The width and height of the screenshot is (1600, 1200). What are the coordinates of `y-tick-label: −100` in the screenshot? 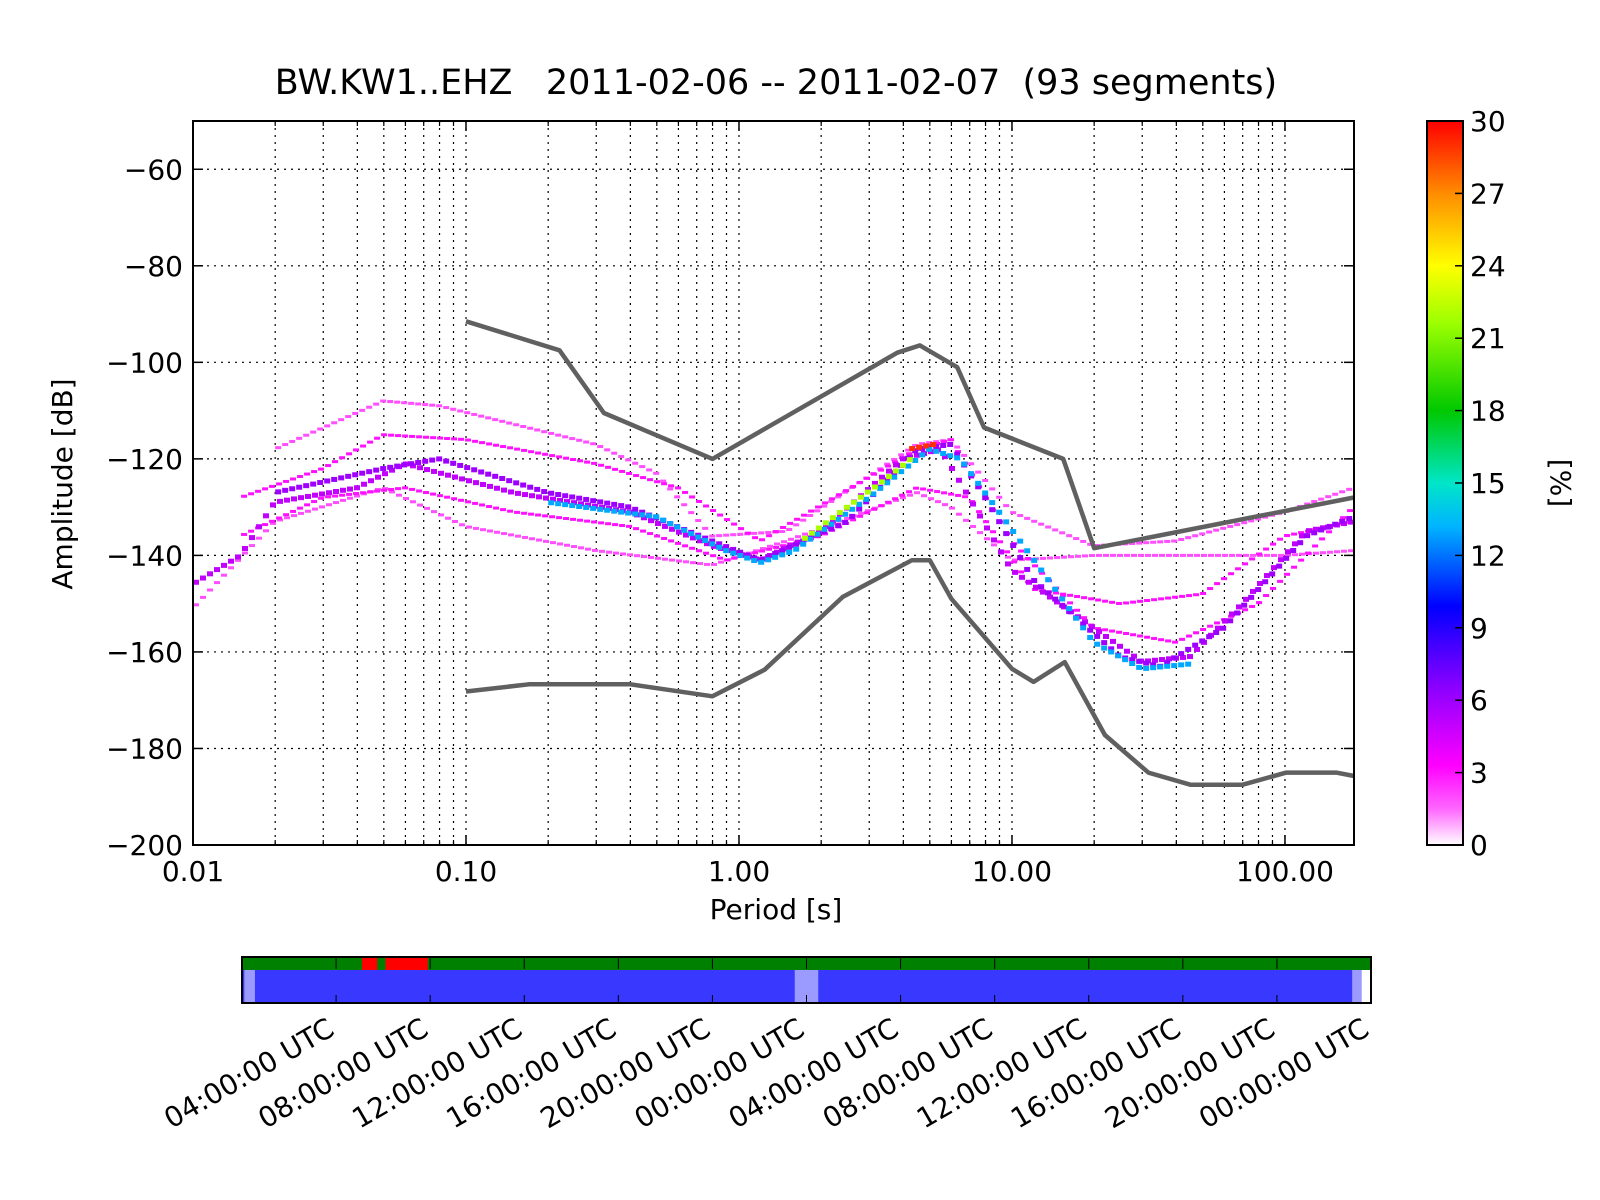 It's located at (144, 362).